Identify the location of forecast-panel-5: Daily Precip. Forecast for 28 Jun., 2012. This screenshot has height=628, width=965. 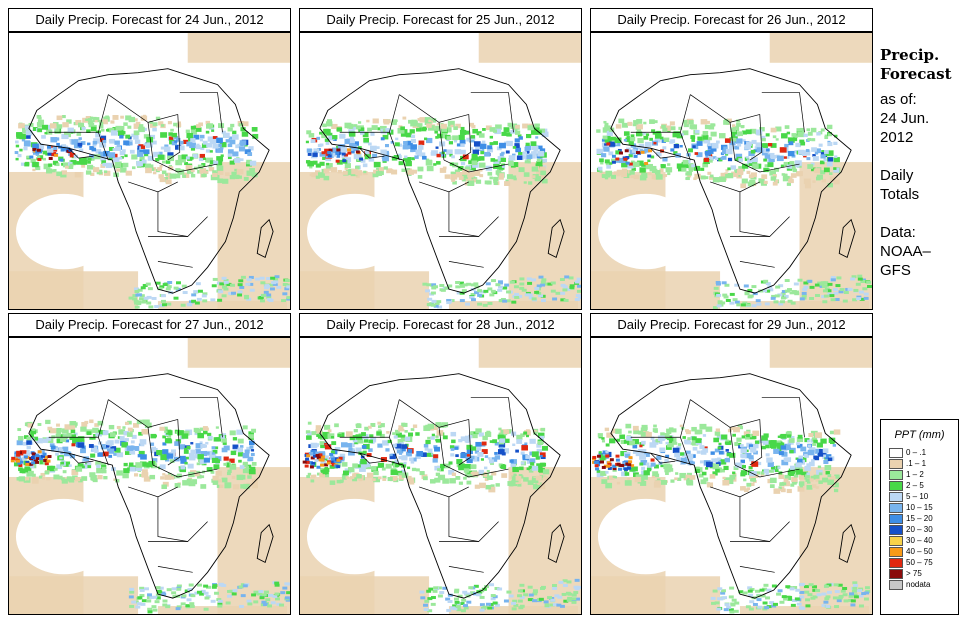
(440, 464).